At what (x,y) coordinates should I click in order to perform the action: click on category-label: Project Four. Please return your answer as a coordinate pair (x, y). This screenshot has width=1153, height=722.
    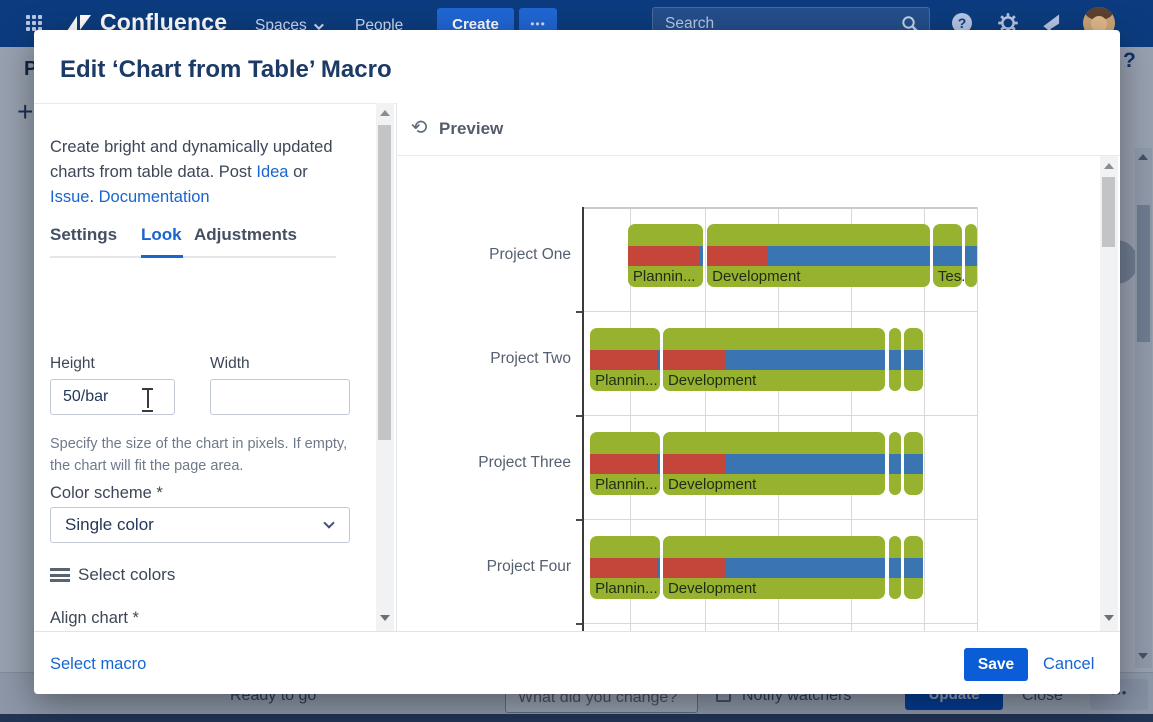
    Looking at the image, I should click on (528, 566).